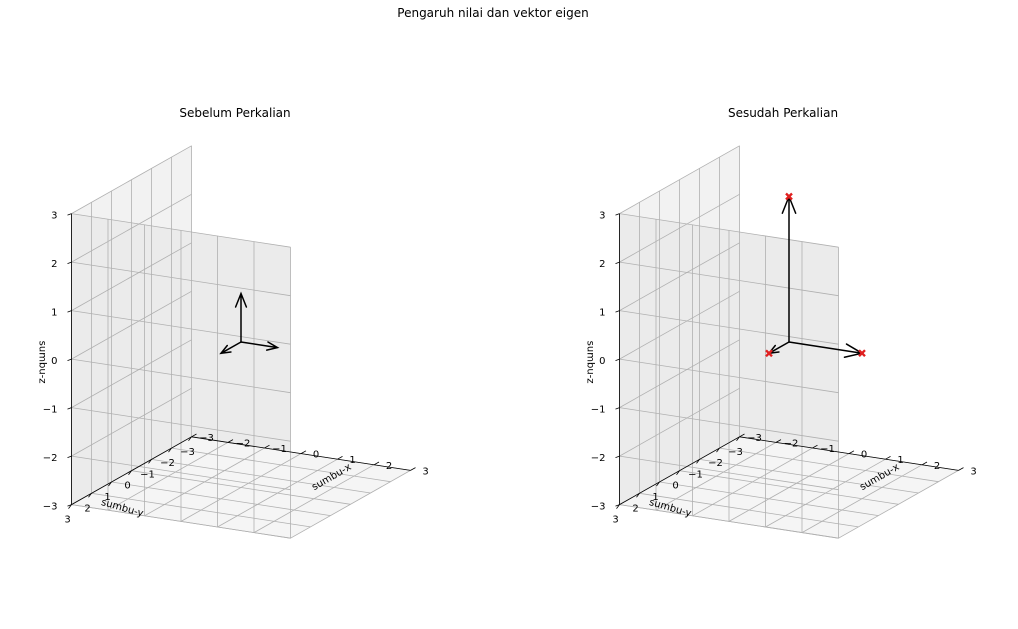  What do you see at coordinates (492, 13) in the screenshot?
I see `figure-suptitle: Pengaruh nilai dan vektor eigen` at bounding box center [492, 13].